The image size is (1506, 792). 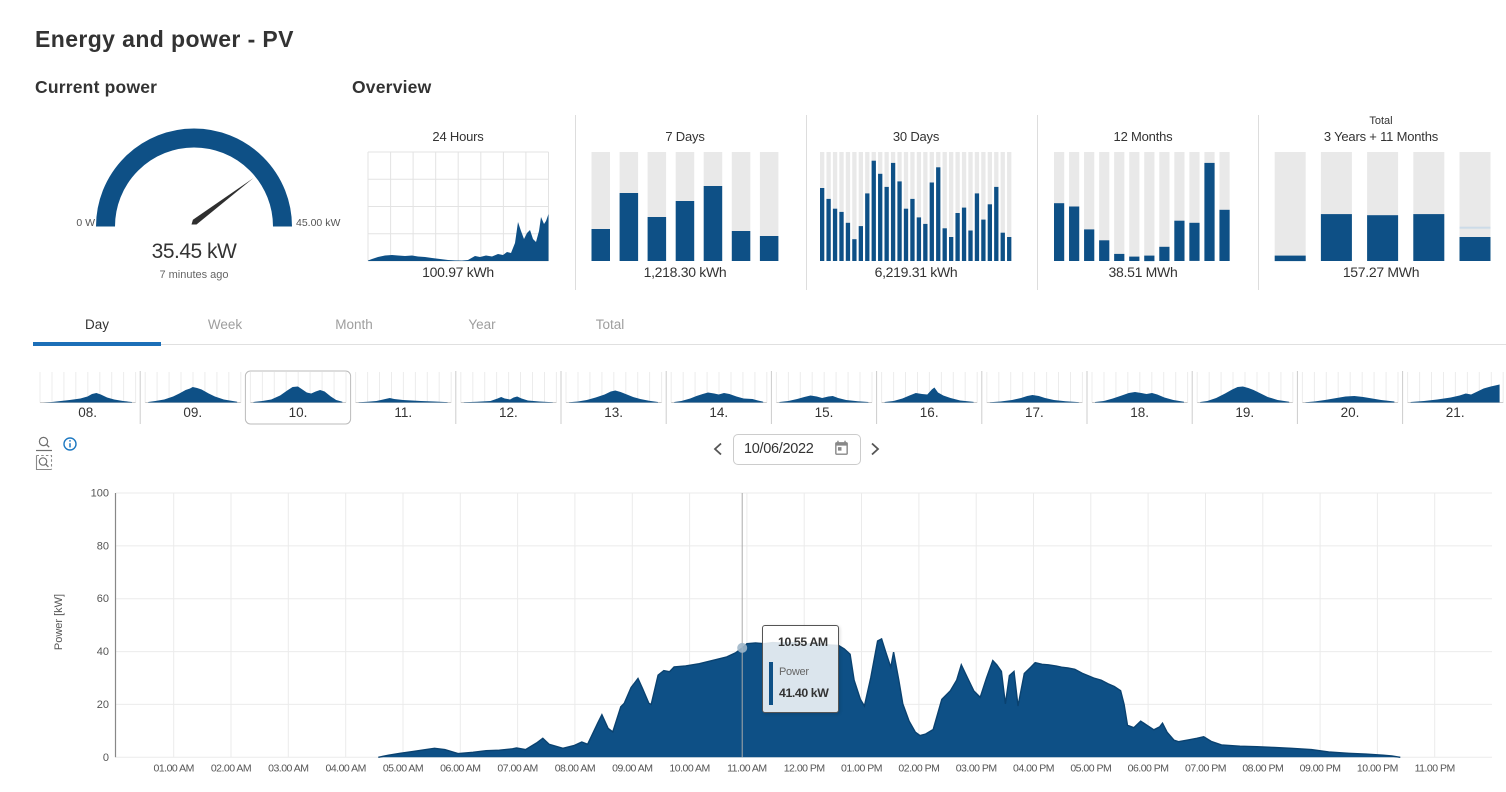 I want to click on svg-text: 09.00 PM, so click(x=1320, y=768).